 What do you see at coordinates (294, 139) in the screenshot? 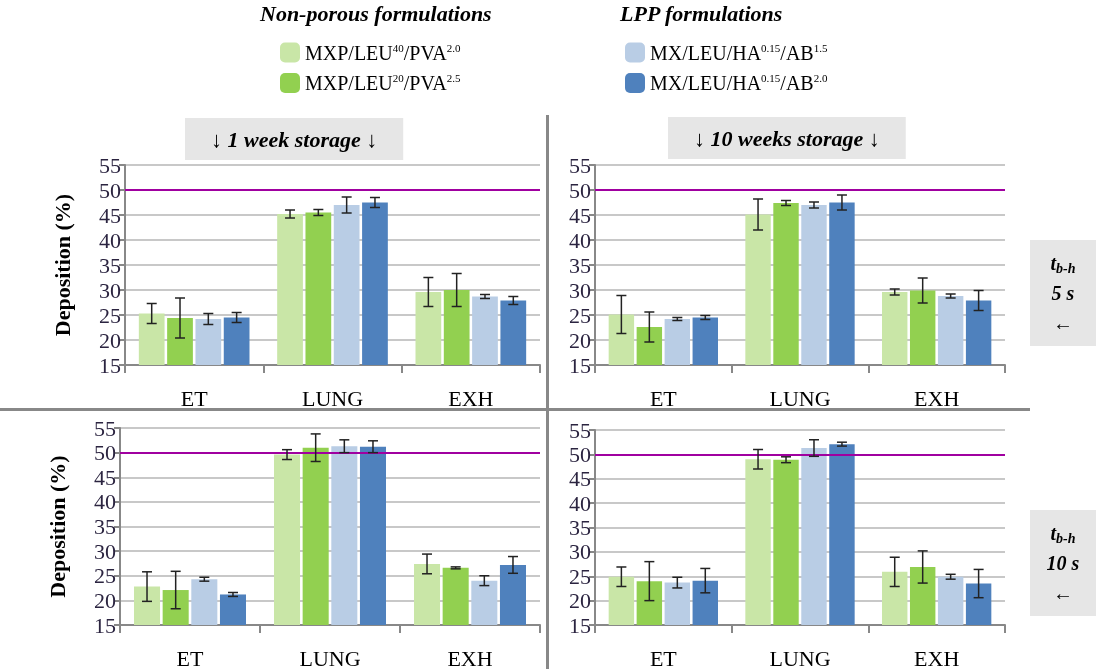
I see `chart-title: ↓ 1 week storage ↓` at bounding box center [294, 139].